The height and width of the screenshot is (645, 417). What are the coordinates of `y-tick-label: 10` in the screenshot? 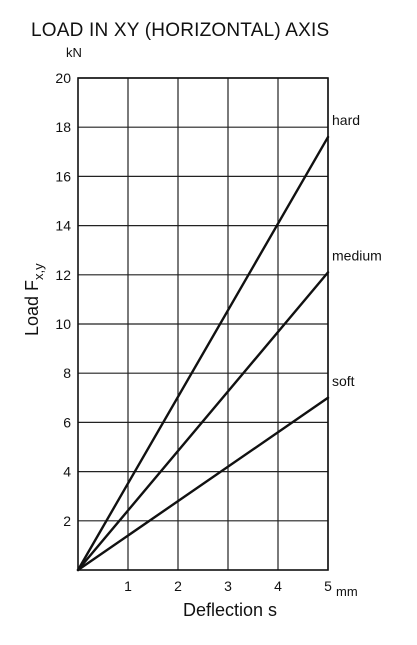 It's located at (63, 324).